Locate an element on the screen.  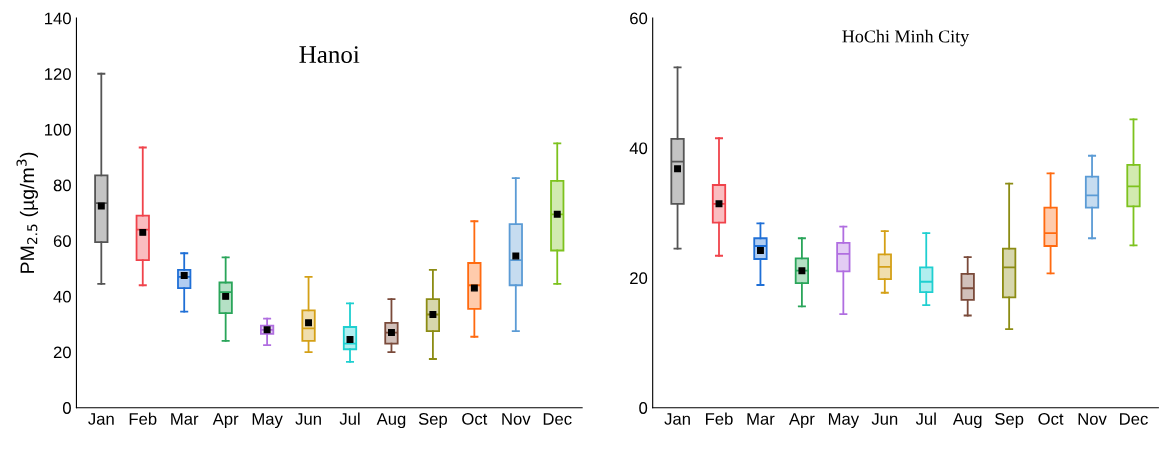
y-tick-label: 80 is located at coordinates (62, 185).